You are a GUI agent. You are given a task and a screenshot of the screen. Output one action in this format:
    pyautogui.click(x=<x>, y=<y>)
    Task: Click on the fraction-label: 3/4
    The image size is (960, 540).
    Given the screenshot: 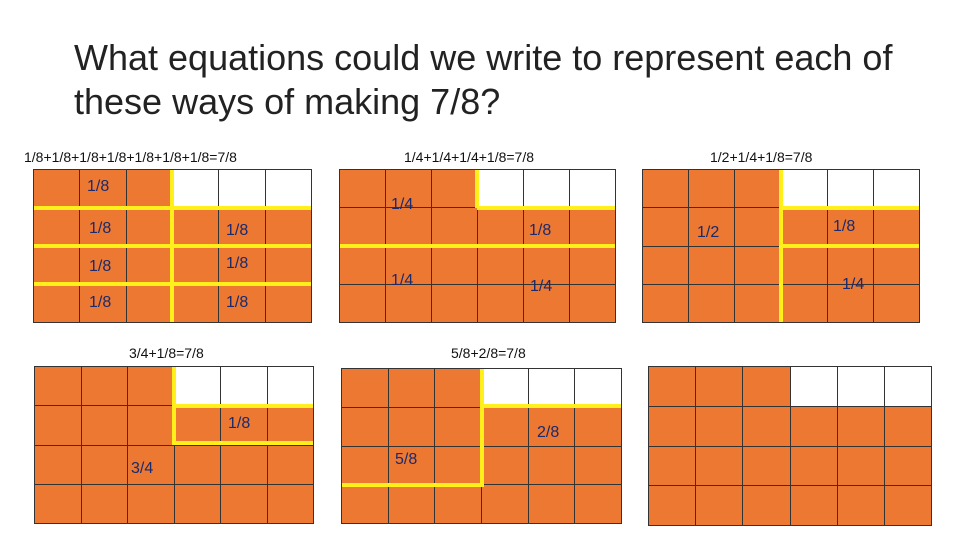 What is the action you would take?
    pyautogui.click(x=142, y=468)
    